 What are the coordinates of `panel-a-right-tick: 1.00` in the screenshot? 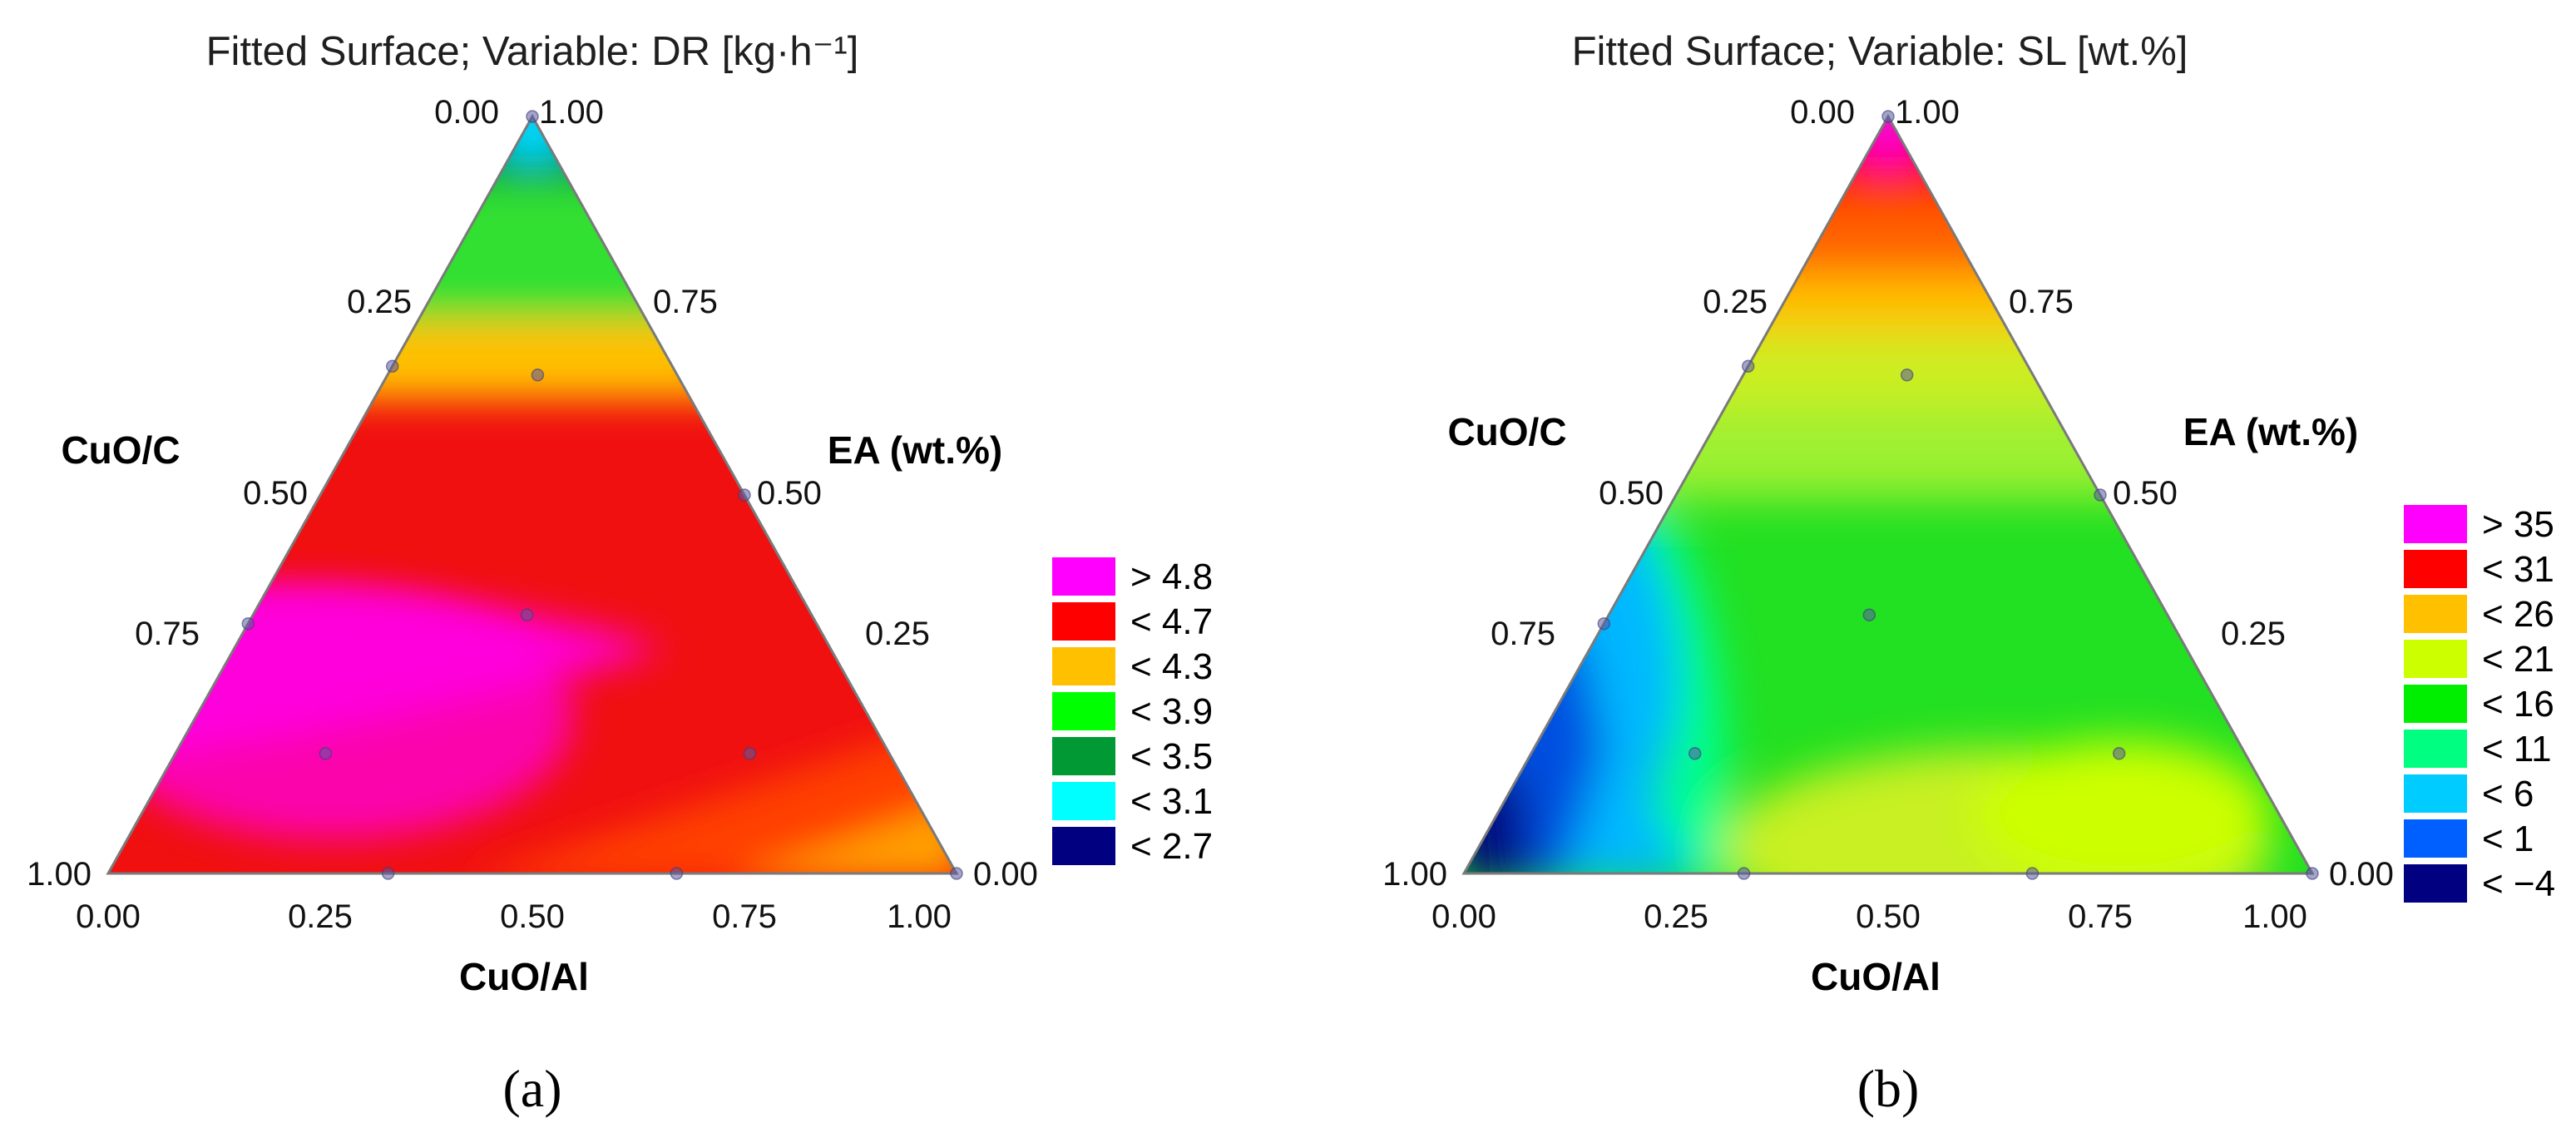 It's located at (571, 112).